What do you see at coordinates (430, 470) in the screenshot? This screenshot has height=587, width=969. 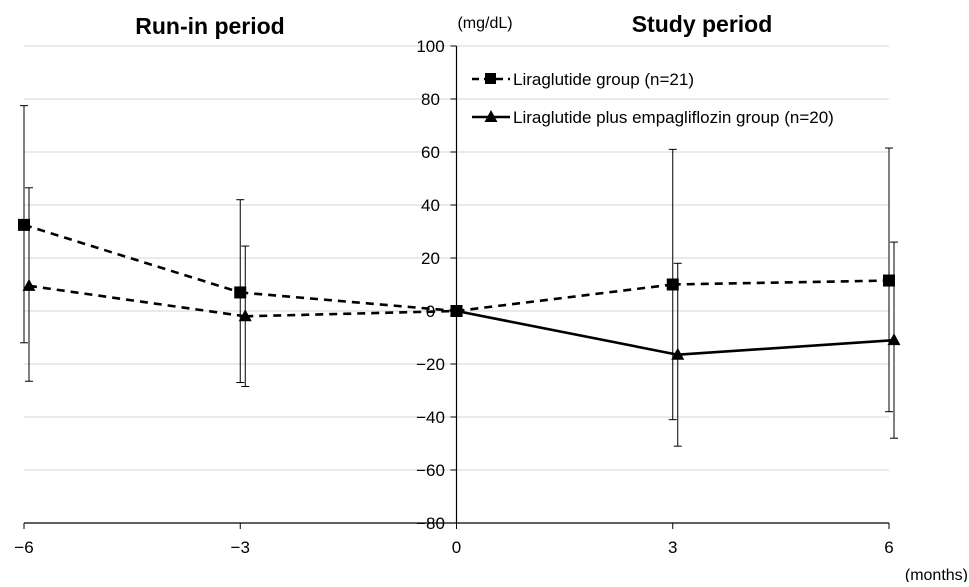 I see `y-tick-label: −60` at bounding box center [430, 470].